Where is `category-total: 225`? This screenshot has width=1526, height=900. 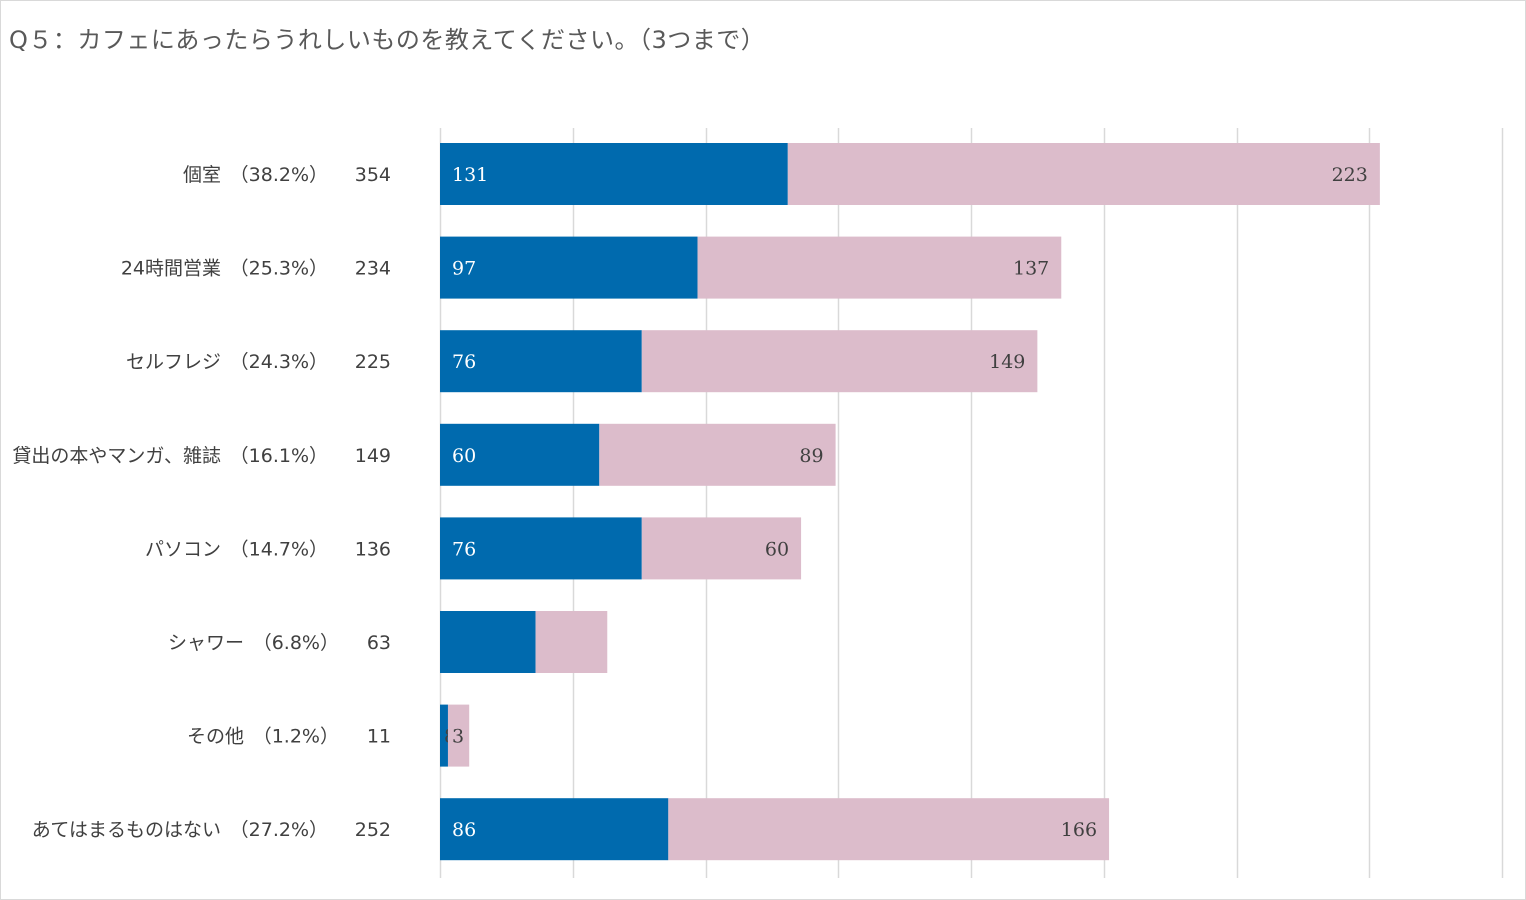
category-total: 225 is located at coordinates (373, 362).